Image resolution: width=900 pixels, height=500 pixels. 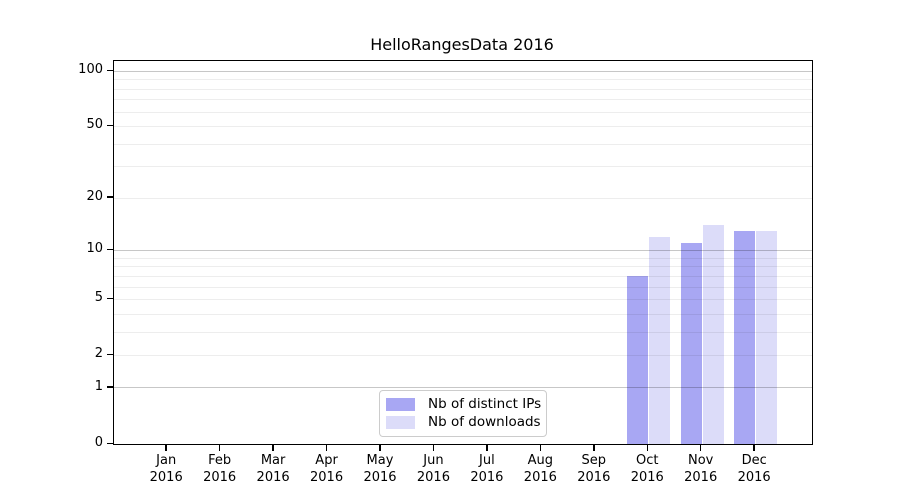 I want to click on x-axis-tick-label: Mar 2016, so click(x=273, y=469).